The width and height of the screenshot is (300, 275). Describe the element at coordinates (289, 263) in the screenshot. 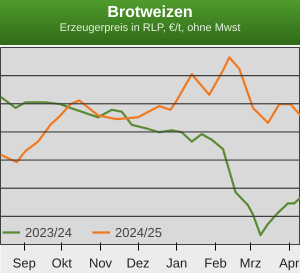

I see `x-tick-label: Apr` at that location.